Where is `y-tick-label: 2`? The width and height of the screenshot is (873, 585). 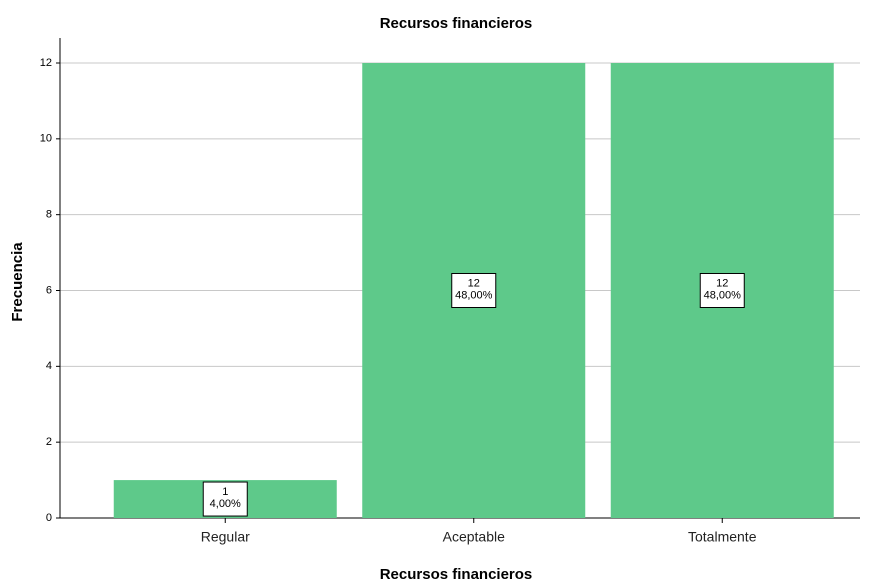
y-tick-label: 2 is located at coordinates (49, 442).